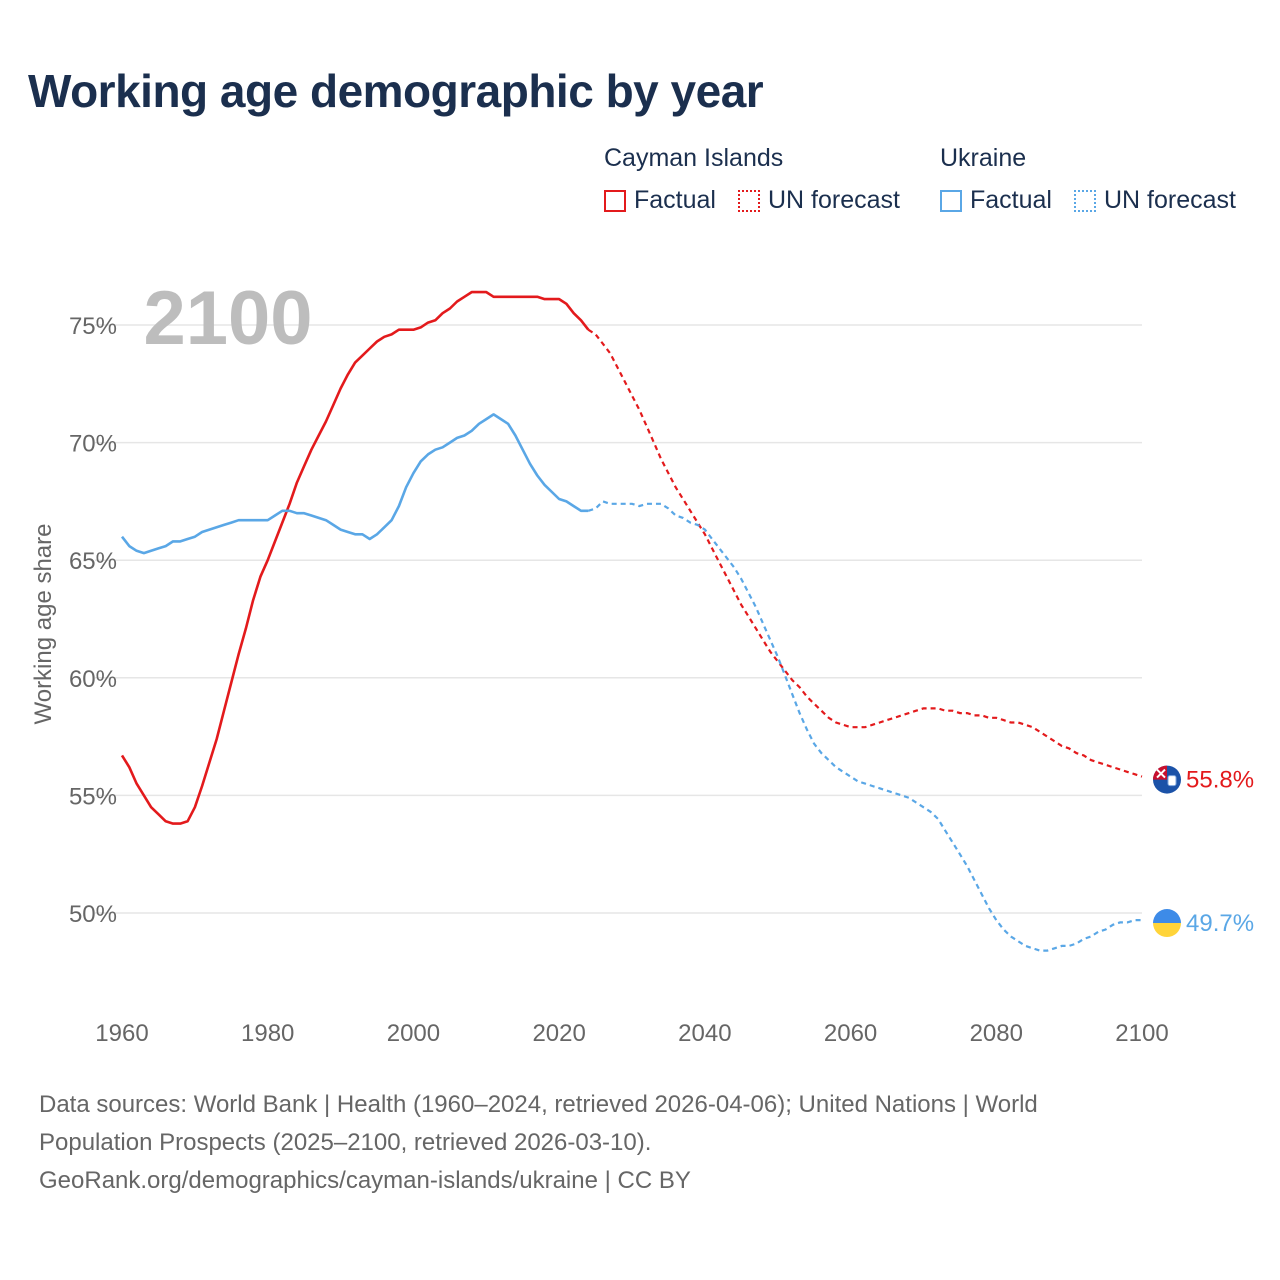  Describe the element at coordinates (1203, 851) in the screenshot. I see `end-markers: 55.8% 49.7%` at that location.